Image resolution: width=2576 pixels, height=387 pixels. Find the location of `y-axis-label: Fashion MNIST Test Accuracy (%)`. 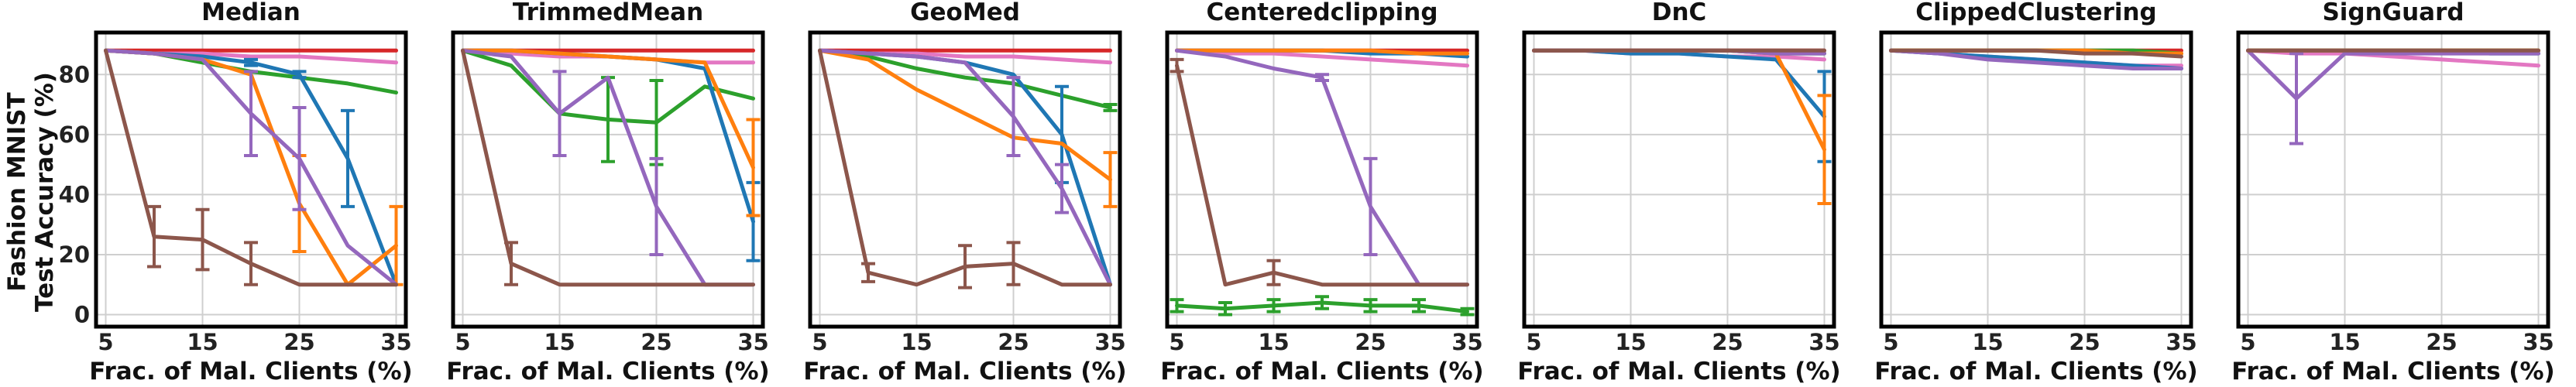

y-axis-label: Fashion MNIST Test Accuracy (%) is located at coordinates (31, 192).